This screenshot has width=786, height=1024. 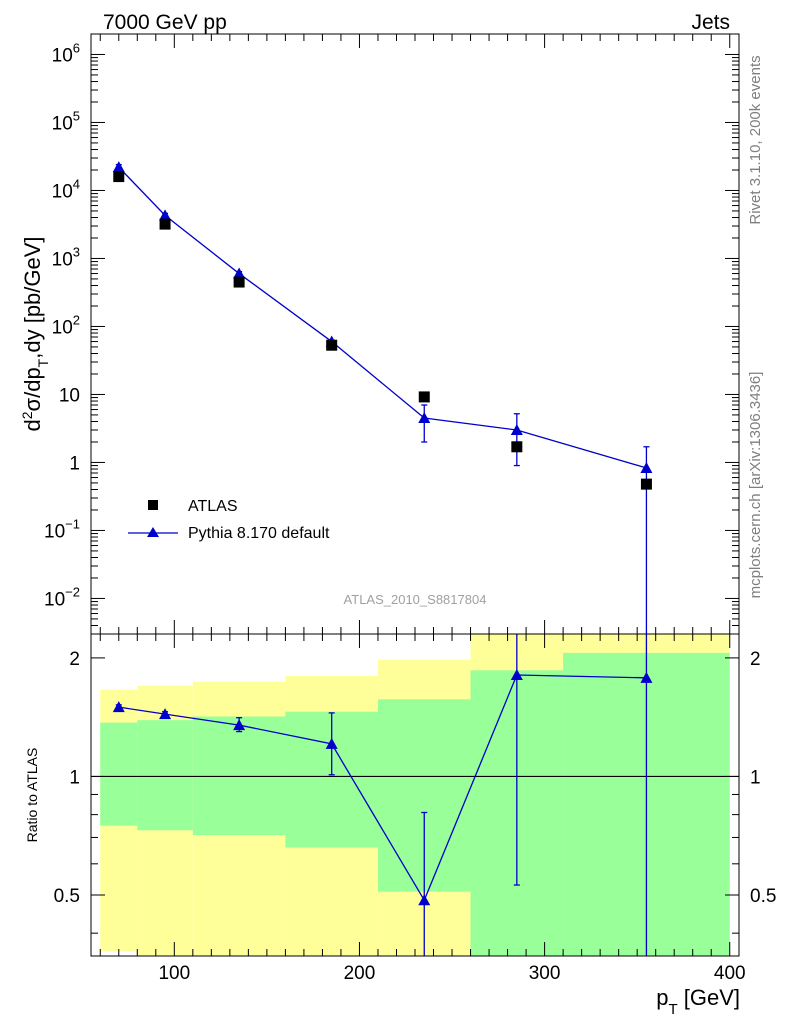 I want to click on x-tick-label: 300, so click(x=545, y=973).